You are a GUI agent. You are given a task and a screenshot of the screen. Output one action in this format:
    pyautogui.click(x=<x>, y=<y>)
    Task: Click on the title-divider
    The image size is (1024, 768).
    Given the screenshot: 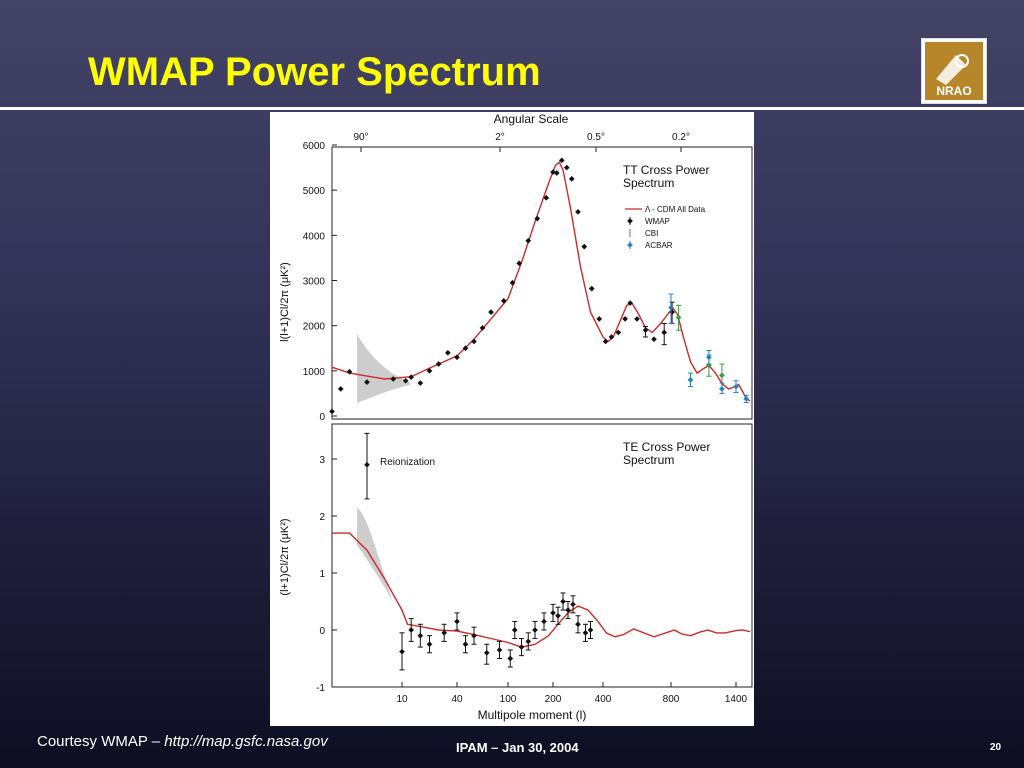 What is the action you would take?
    pyautogui.click(x=512, y=108)
    